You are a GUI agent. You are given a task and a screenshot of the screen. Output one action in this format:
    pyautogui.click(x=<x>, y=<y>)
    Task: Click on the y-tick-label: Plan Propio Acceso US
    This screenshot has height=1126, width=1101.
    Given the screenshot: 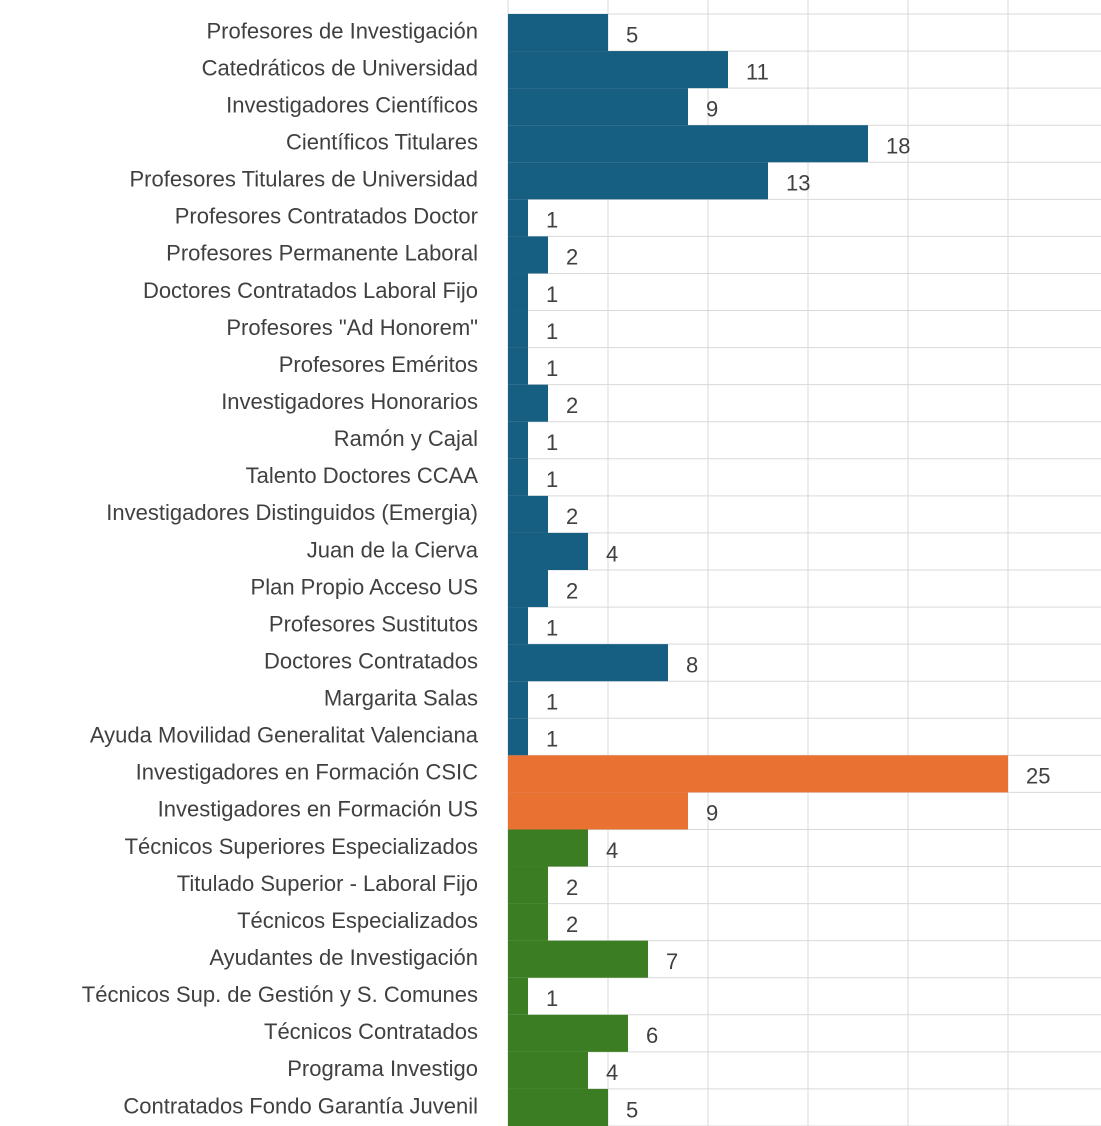 What is the action you would take?
    pyautogui.click(x=364, y=586)
    